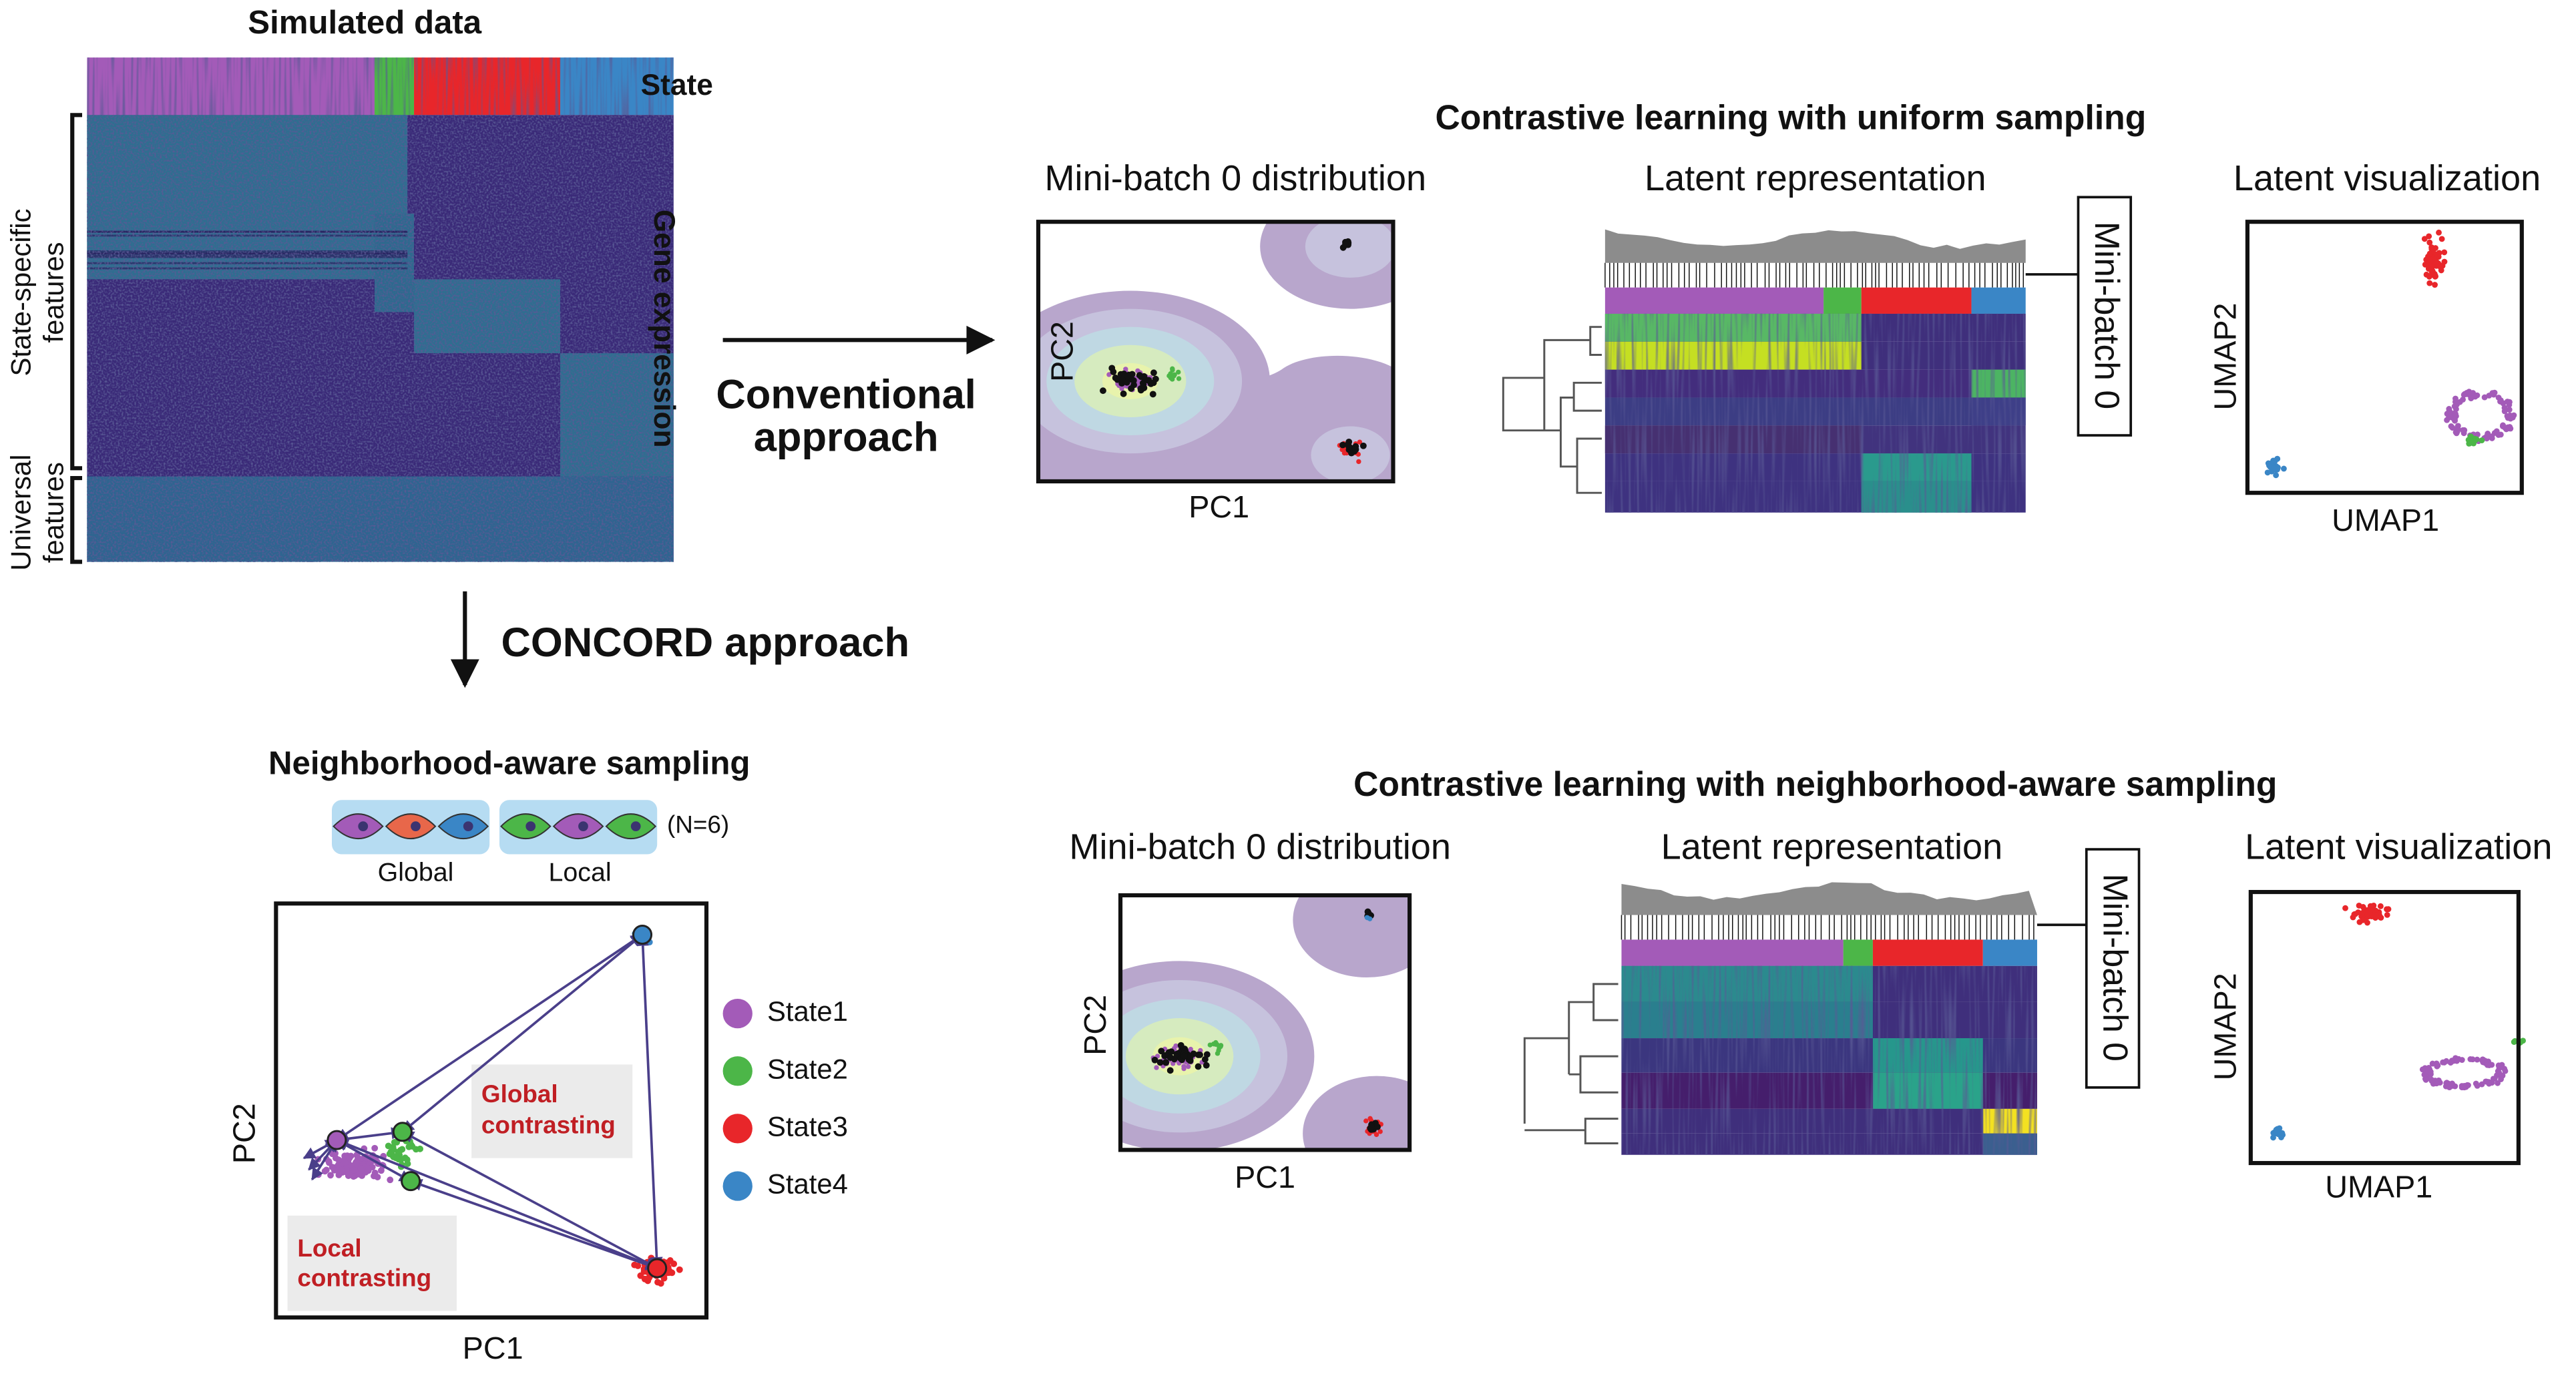 The image size is (2576, 1374). Describe the element at coordinates (53, 292) in the screenshot. I see `label-line: features` at that location.